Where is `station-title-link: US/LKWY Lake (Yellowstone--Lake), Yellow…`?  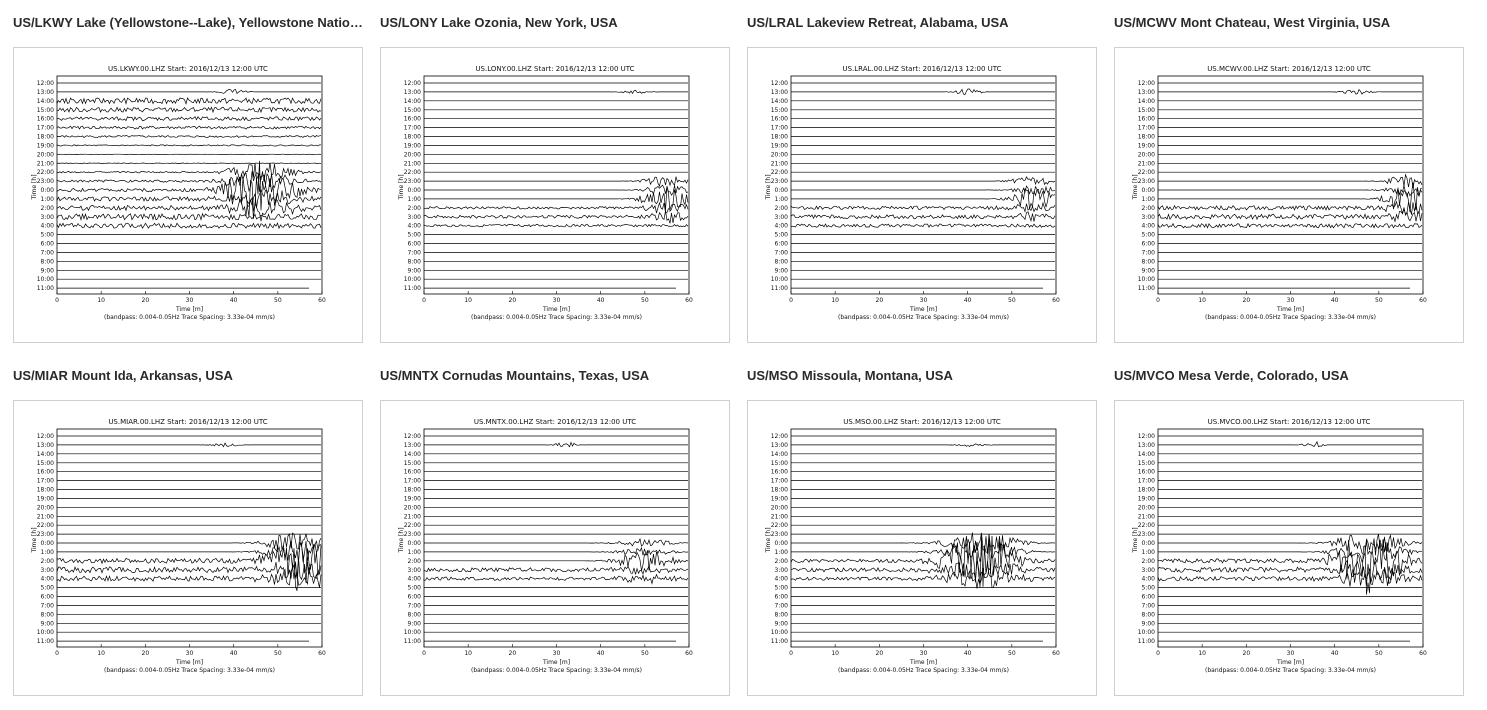
station-title-link: US/LKWY Lake (Yellowstone--Lake), Yellow… is located at coordinates (188, 22).